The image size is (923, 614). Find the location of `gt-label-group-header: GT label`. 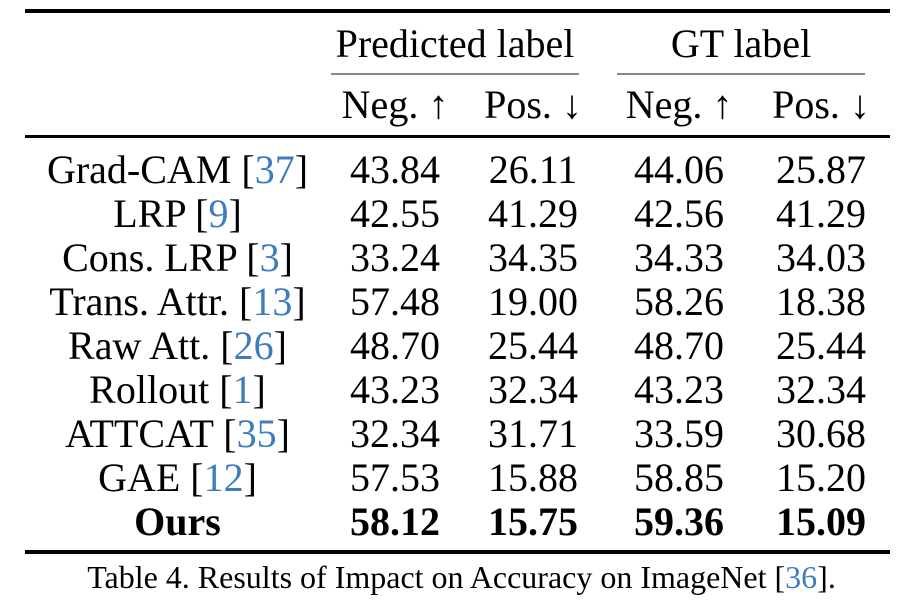

gt-label-group-header: GT label is located at coordinates (748, 43).